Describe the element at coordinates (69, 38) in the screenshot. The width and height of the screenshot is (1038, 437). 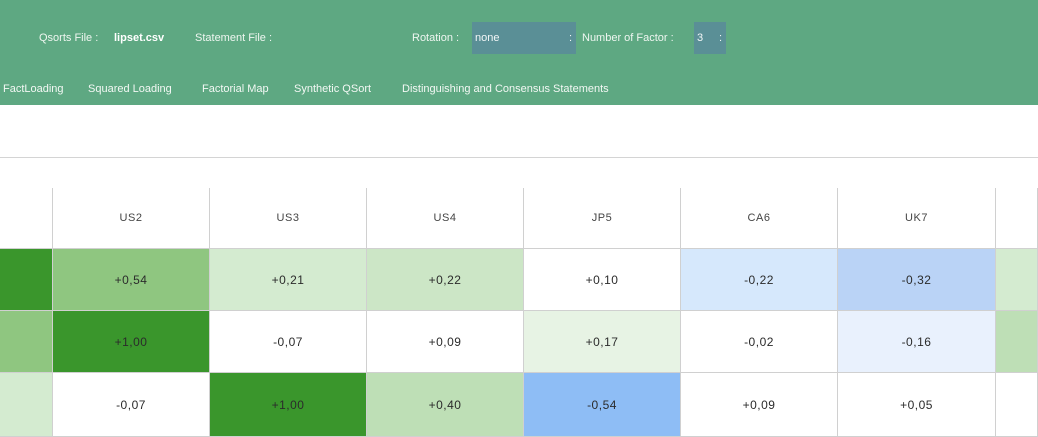
I see `qsorts-file-label: Qsorts File :` at that location.